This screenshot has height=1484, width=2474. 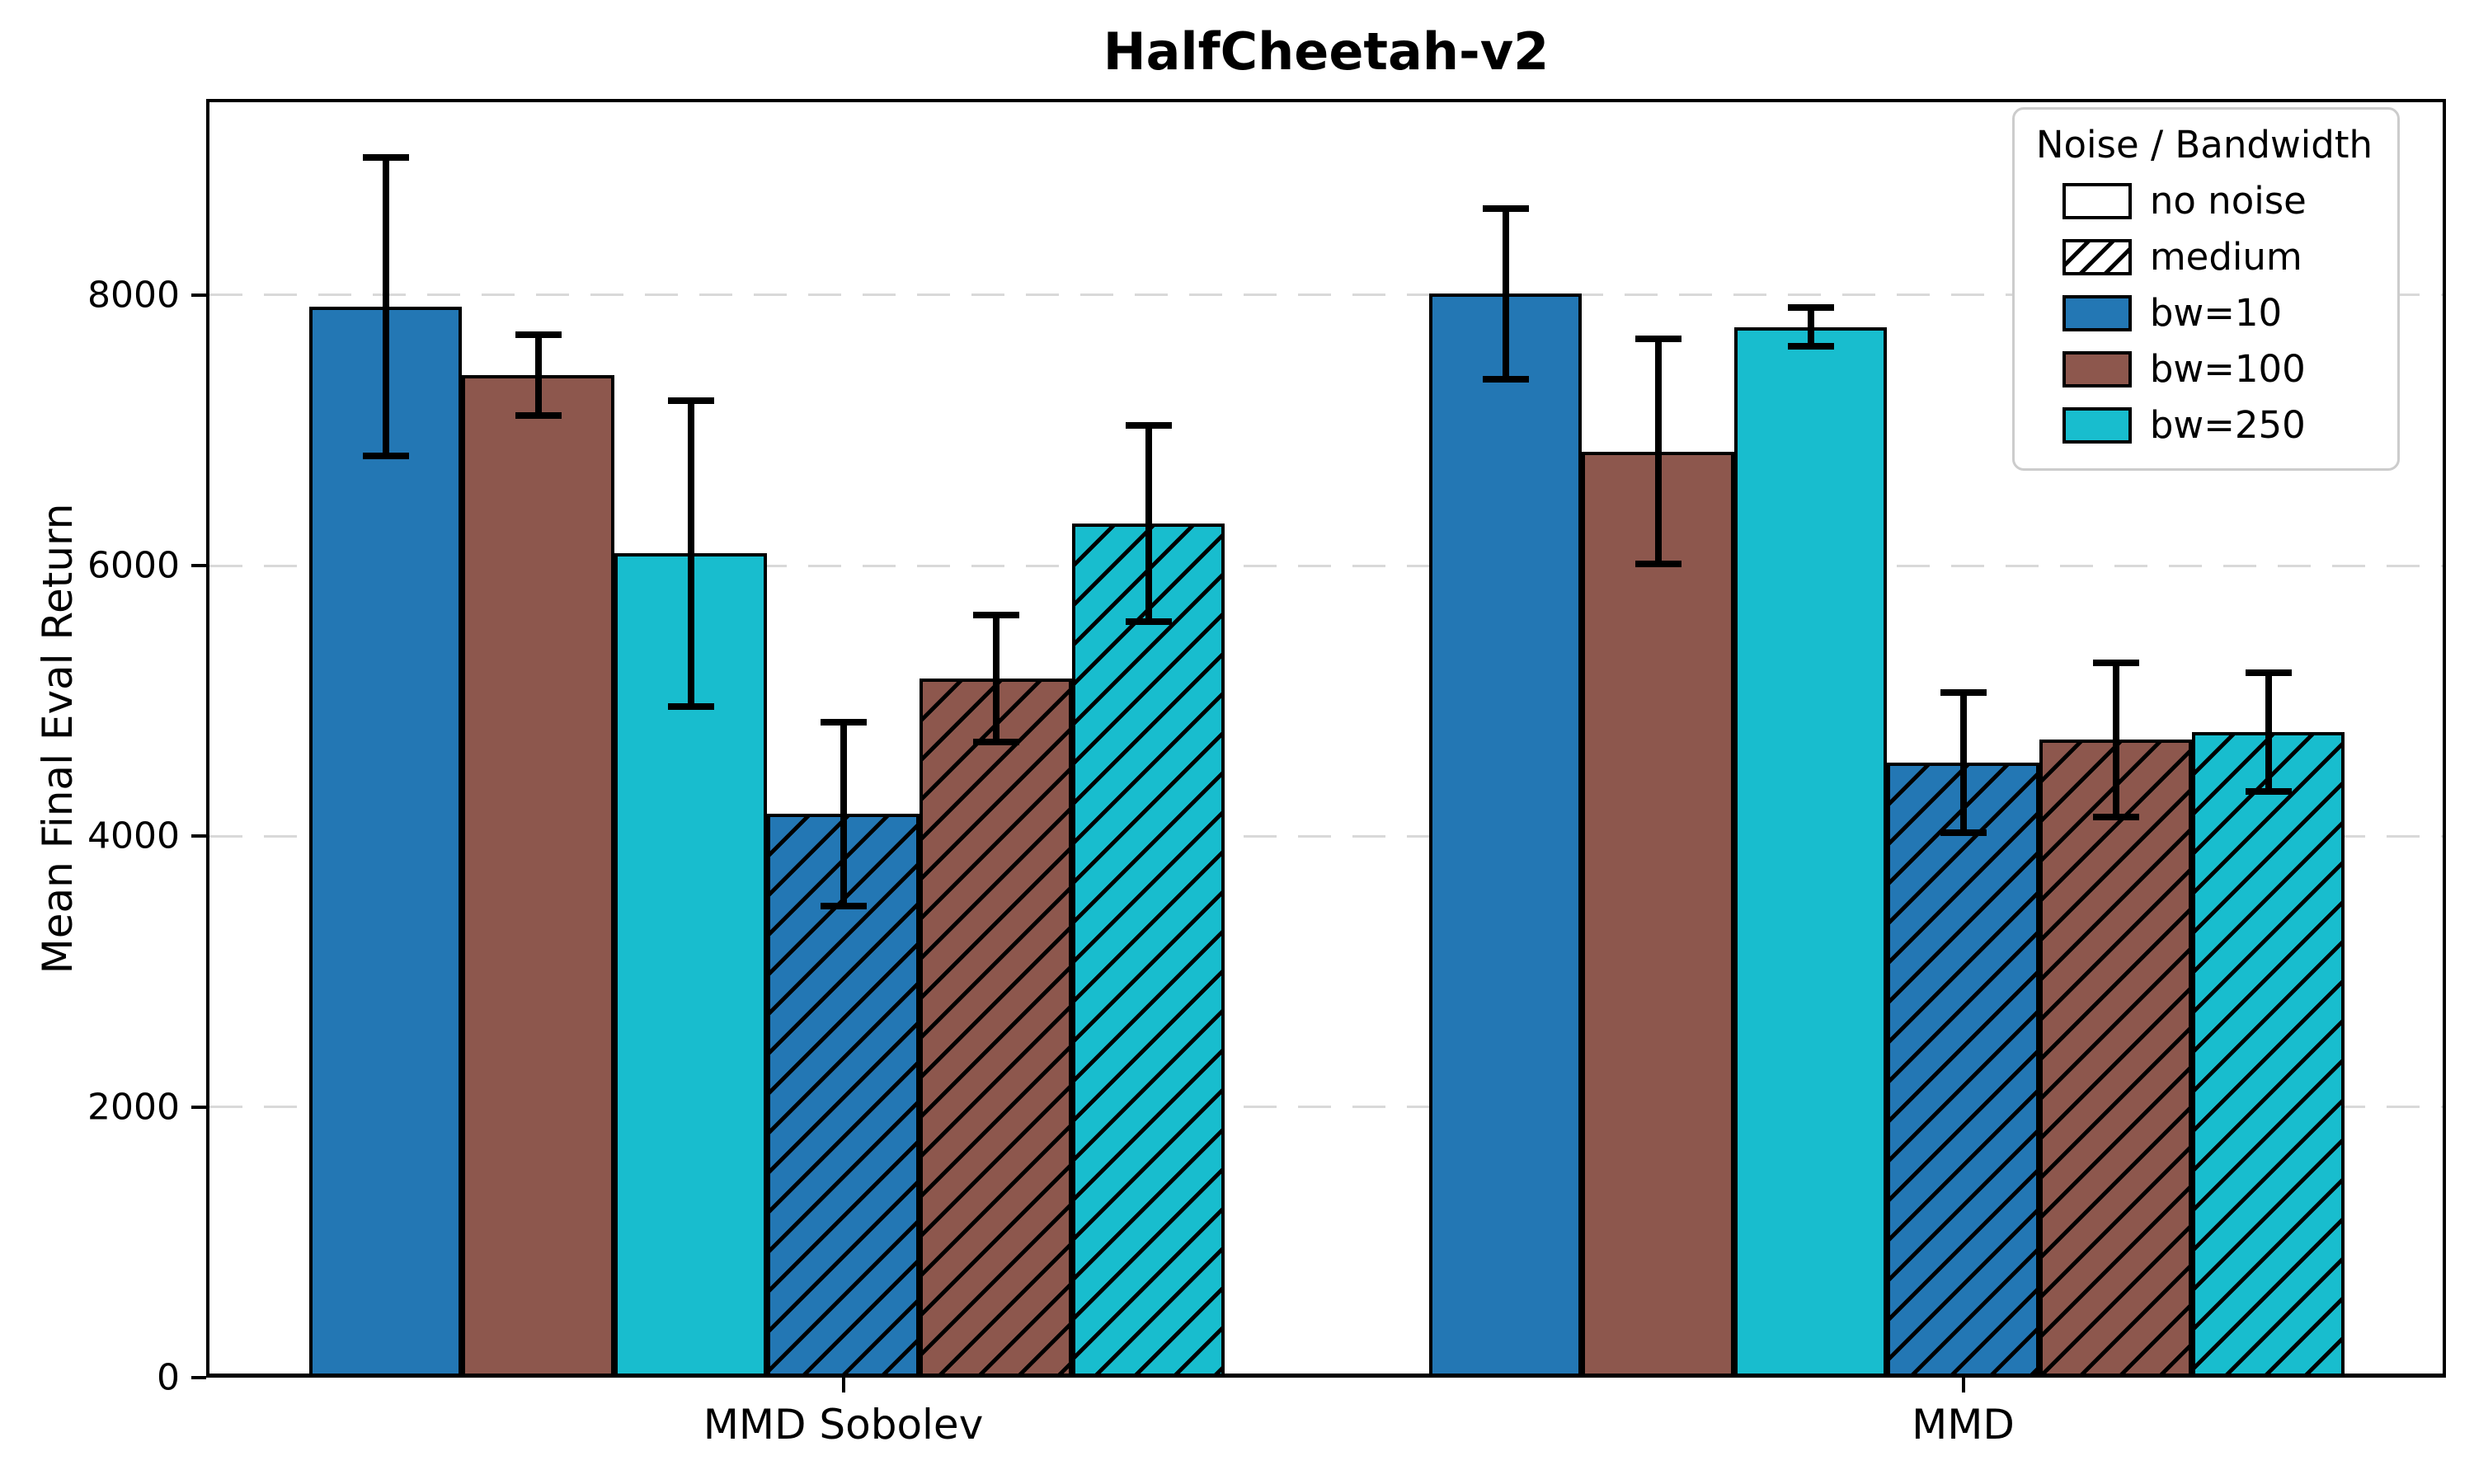 What do you see at coordinates (1963, 1425) in the screenshot?
I see `x-tick-label: MMD` at bounding box center [1963, 1425].